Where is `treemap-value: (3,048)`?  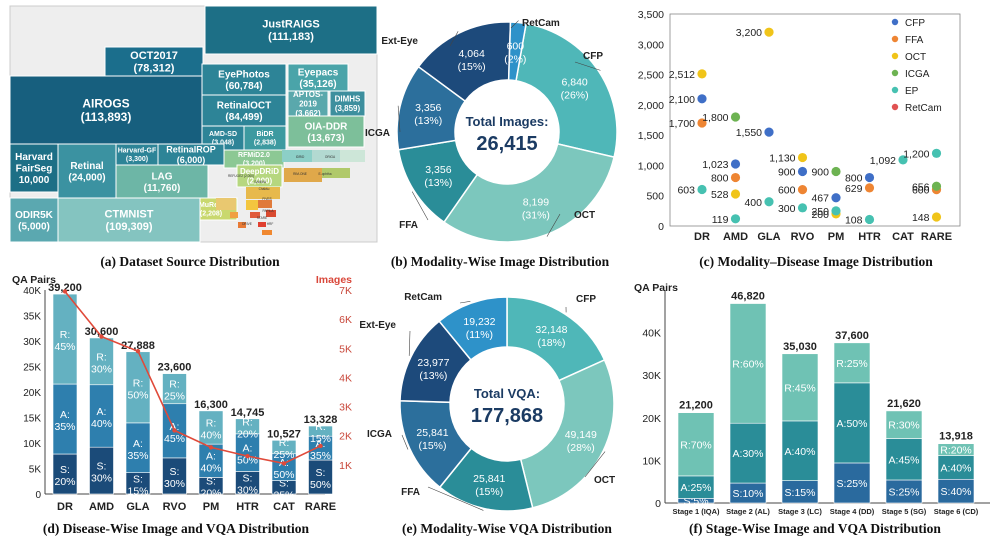 treemap-value: (3,048) is located at coordinates (223, 143).